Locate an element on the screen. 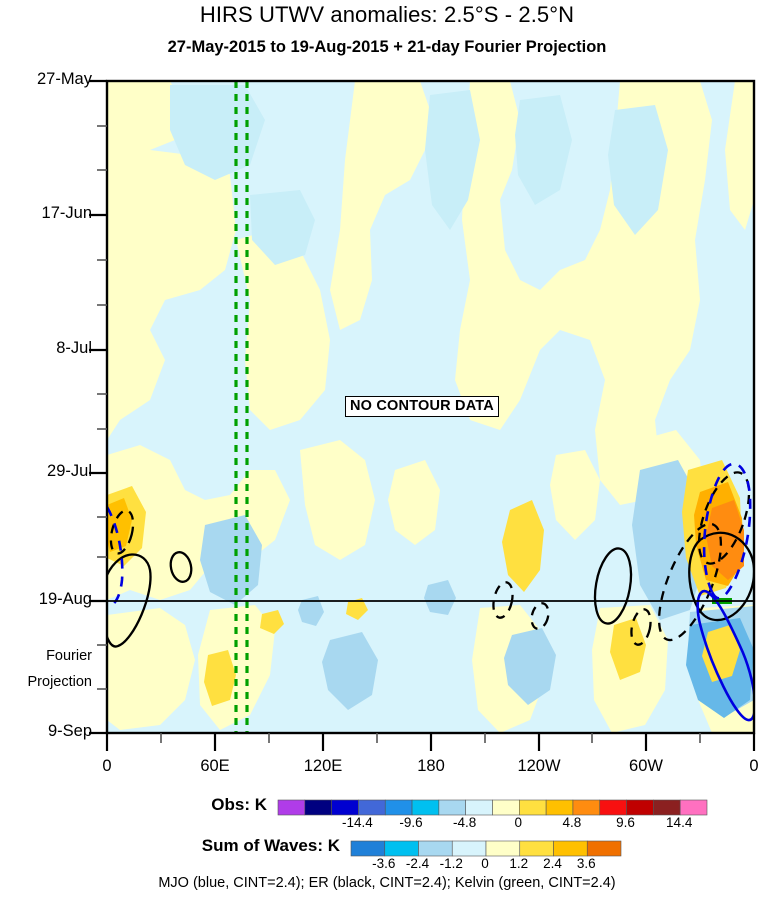  x-axis-major-ticks is located at coordinates (430, 742).